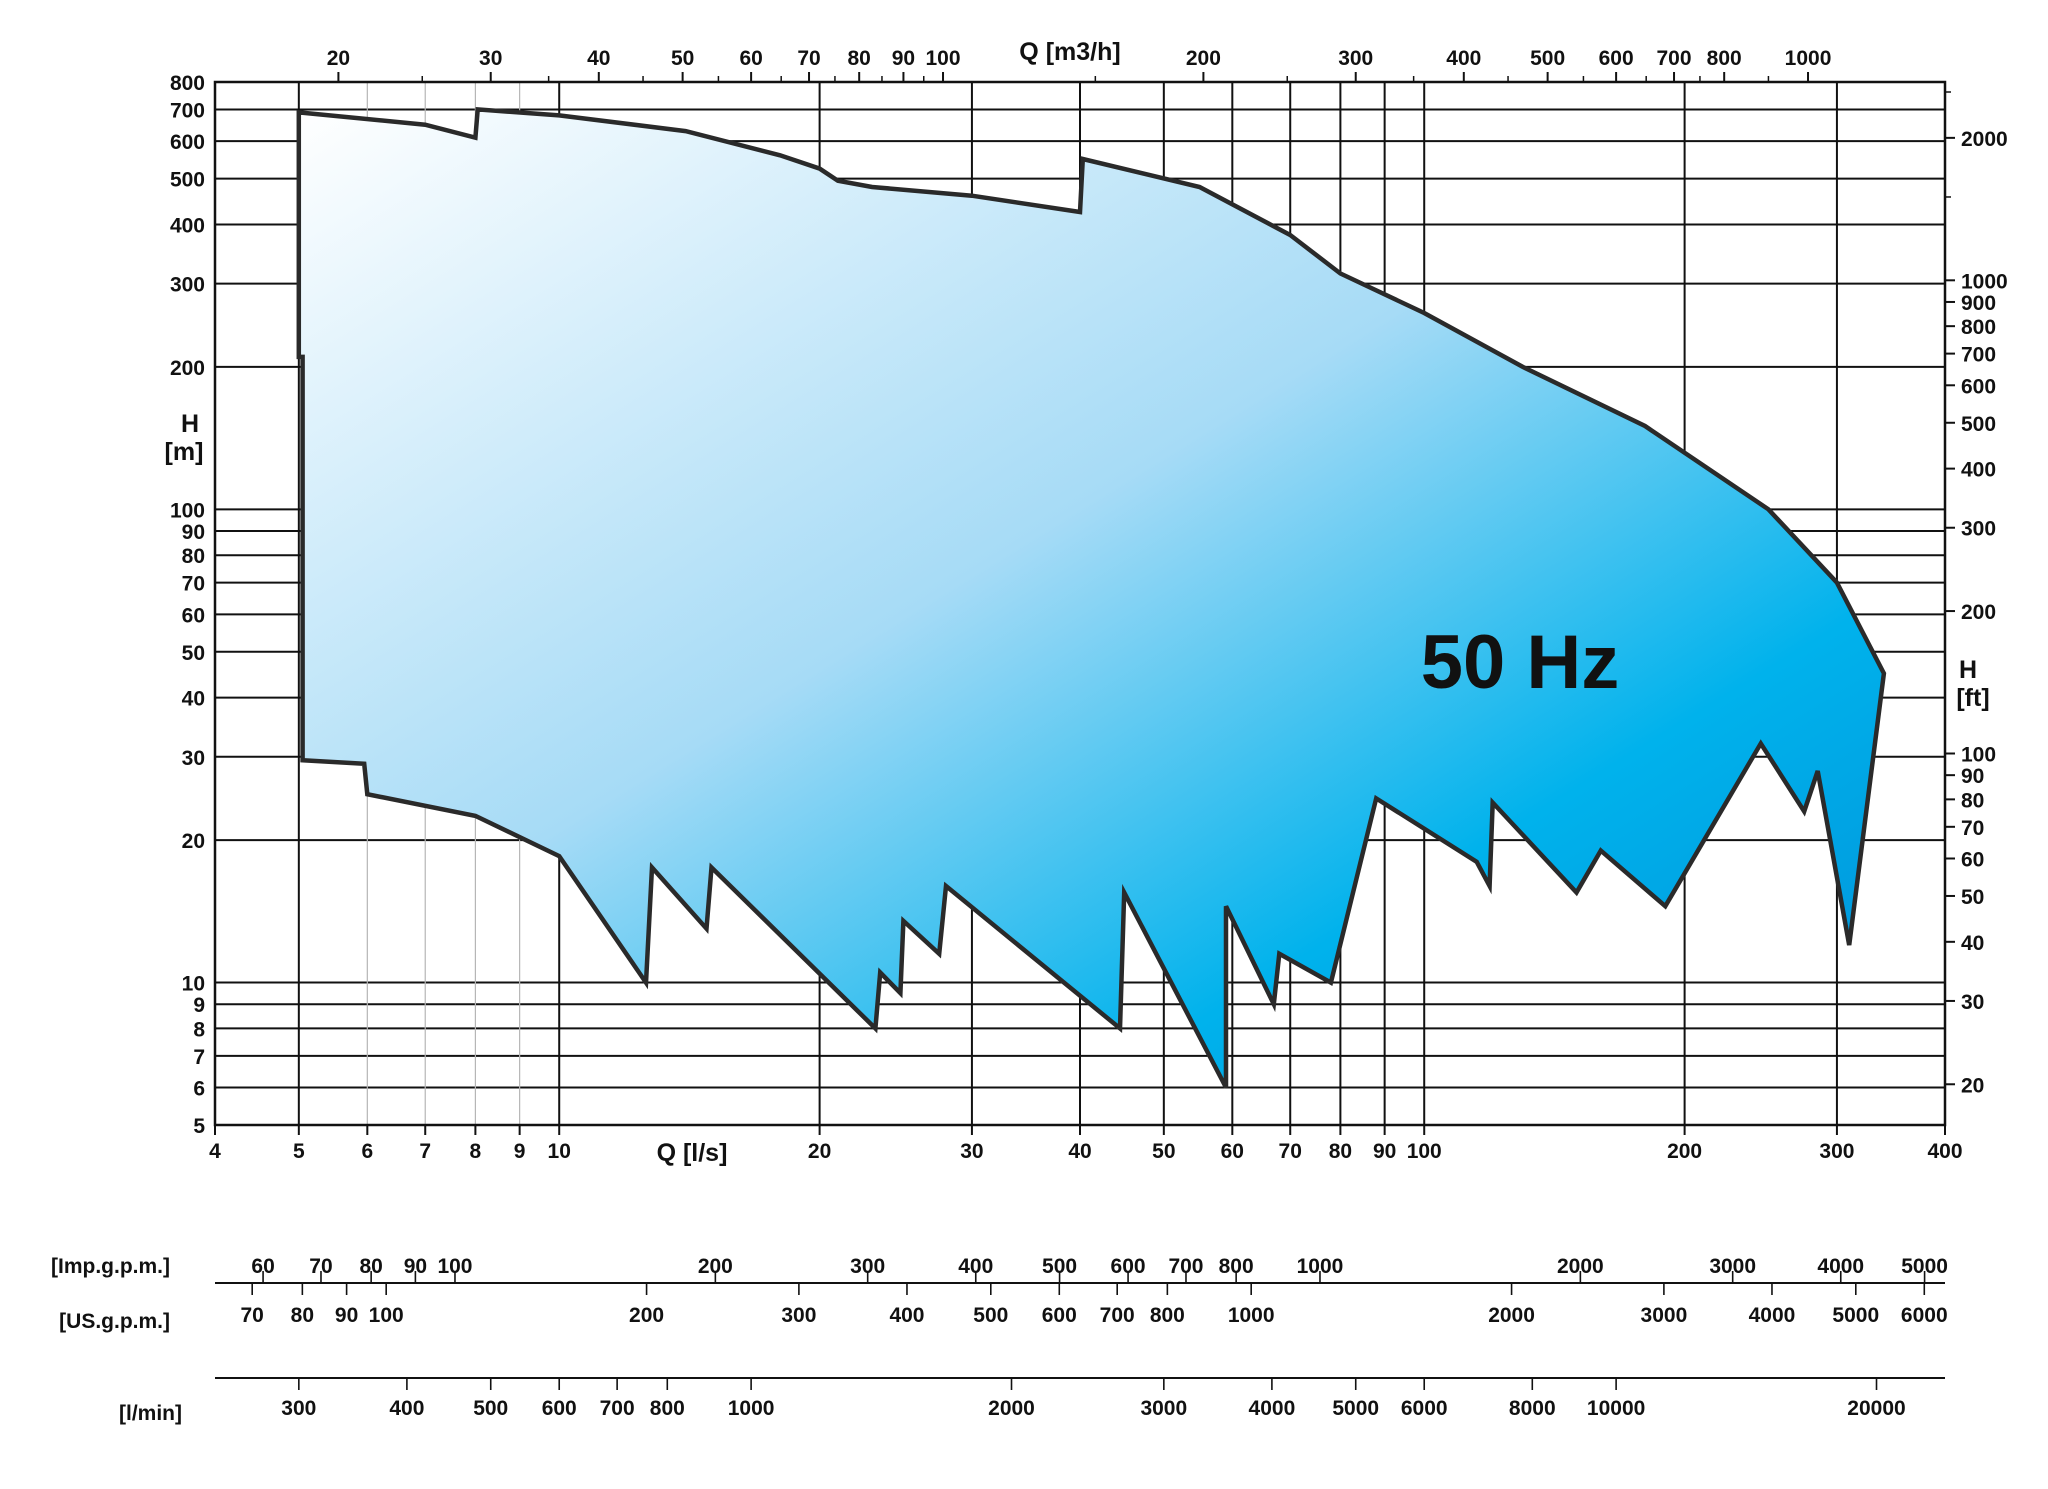 This screenshot has height=1489, width=2048. Describe the element at coordinates (193, 584) in the screenshot. I see `y-tick-label: 70` at that location.